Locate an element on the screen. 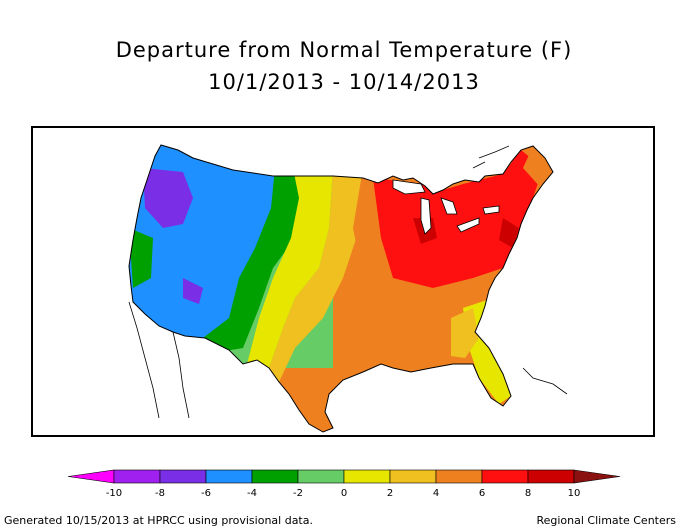 The height and width of the screenshot is (531, 688). baja-coast is located at coordinates (144, 360).